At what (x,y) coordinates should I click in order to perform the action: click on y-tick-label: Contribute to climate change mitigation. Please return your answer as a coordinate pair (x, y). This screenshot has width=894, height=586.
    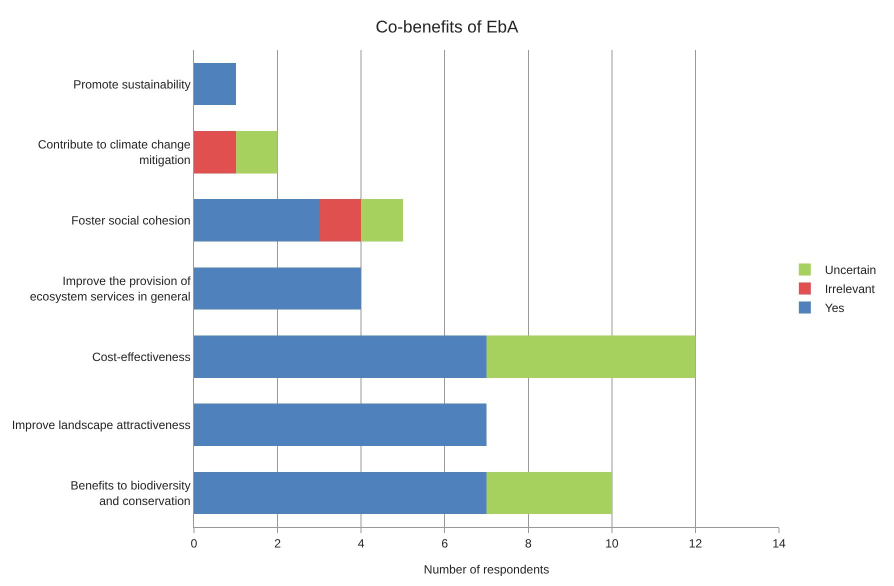
    Looking at the image, I should click on (114, 153).